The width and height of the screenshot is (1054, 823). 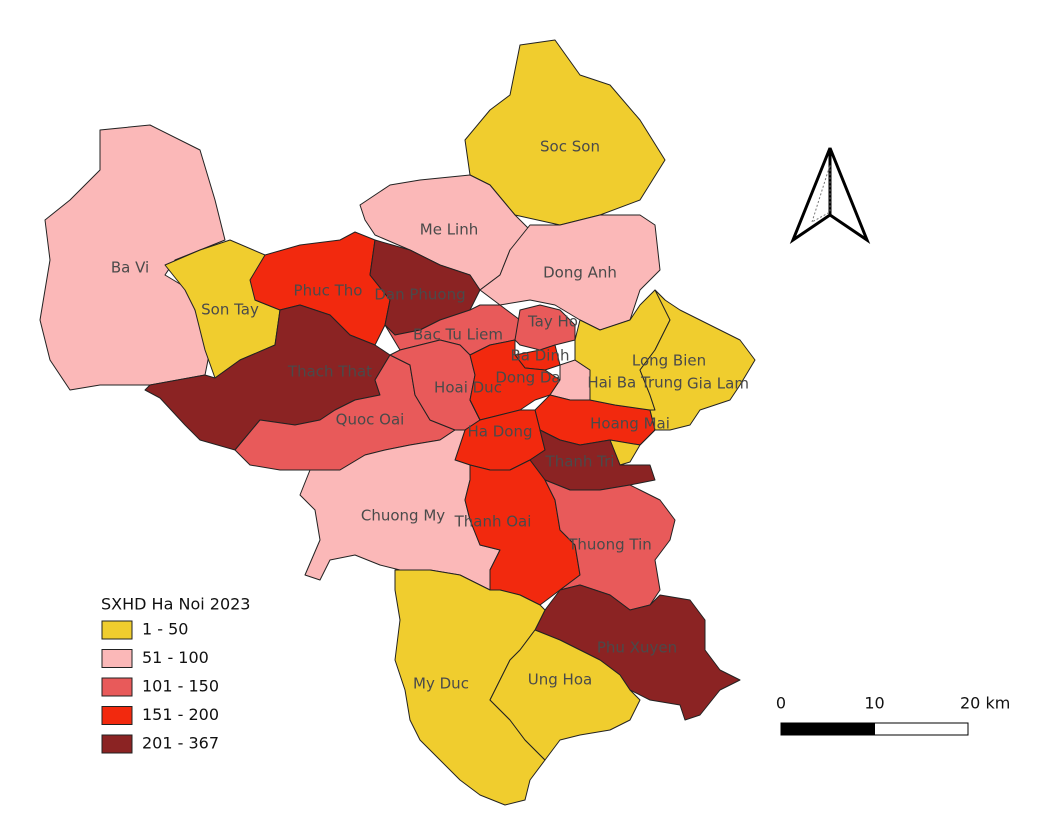 What do you see at coordinates (180, 743) in the screenshot?
I see `legend-label: 201 - 367` at bounding box center [180, 743].